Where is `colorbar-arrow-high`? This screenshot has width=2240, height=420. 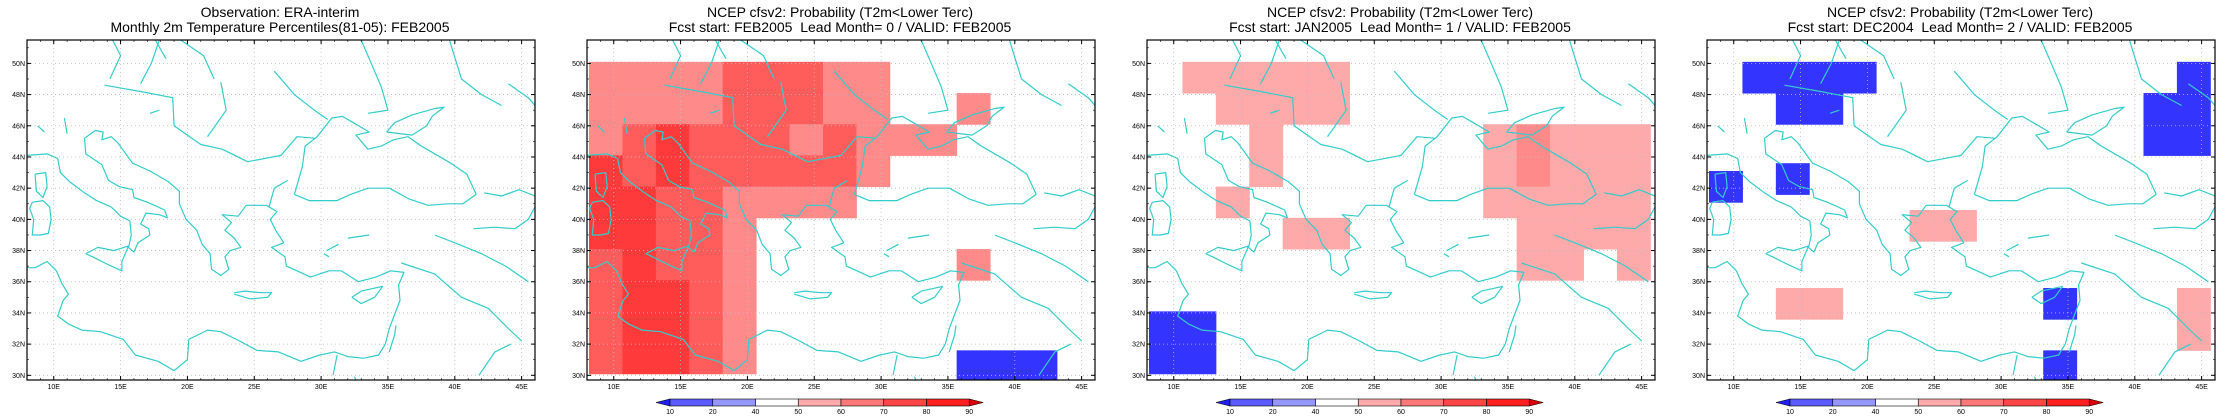 colorbar-arrow-high is located at coordinates (2096, 402).